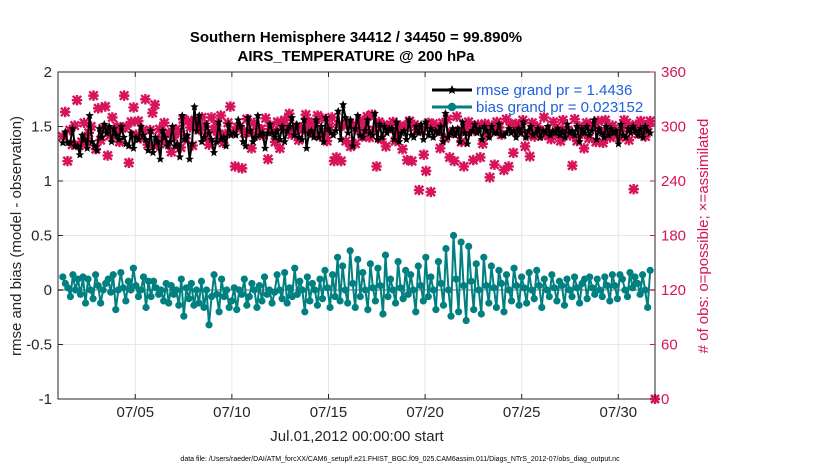 The width and height of the screenshot is (830, 470). What do you see at coordinates (619, 412) in the screenshot?
I see `x-tick-label: 07/30` at bounding box center [619, 412].